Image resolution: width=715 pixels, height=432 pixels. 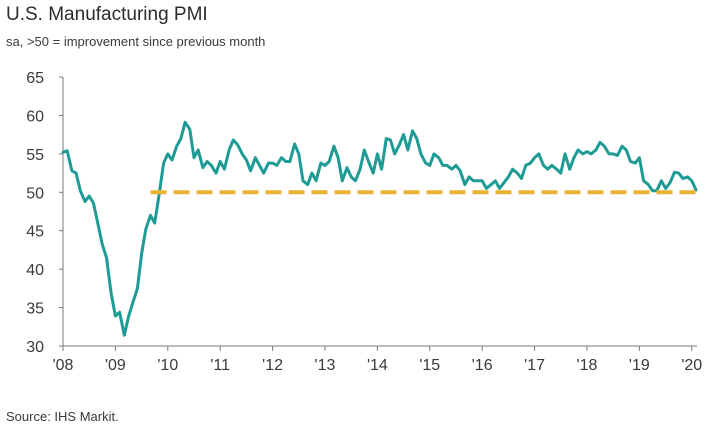 I want to click on x-tick-label: '19, so click(x=639, y=365).